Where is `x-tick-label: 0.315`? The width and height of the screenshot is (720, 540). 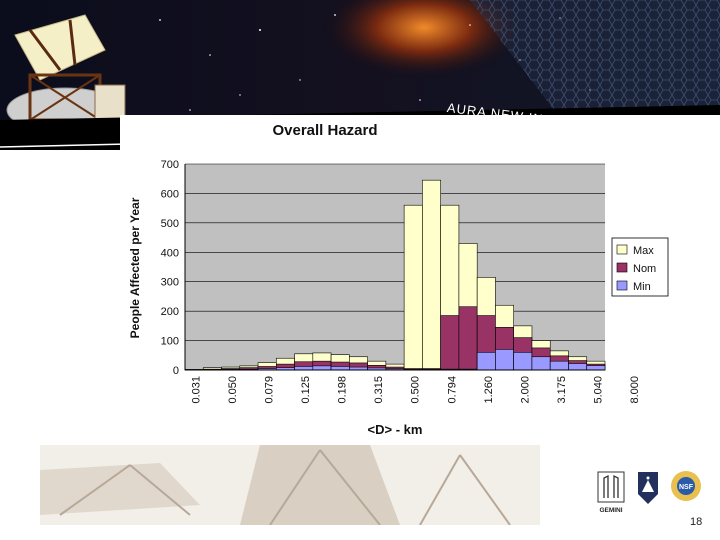 x-tick-label: 0.315 is located at coordinates (379, 390).